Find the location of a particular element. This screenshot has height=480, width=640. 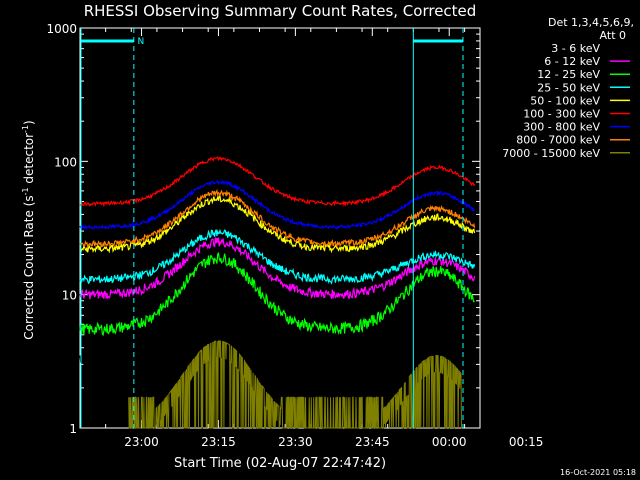

series-line-6-12keV is located at coordinates (277, 268).